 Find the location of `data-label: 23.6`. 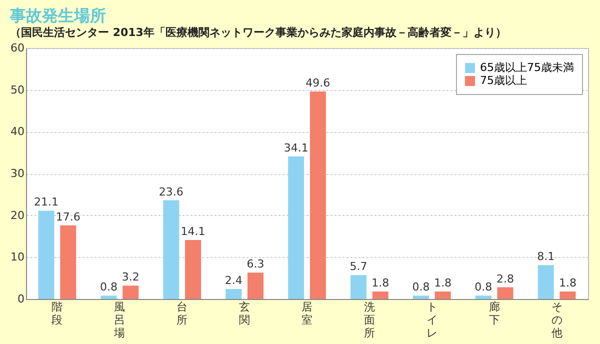

data-label: 23.6 is located at coordinates (171, 191).